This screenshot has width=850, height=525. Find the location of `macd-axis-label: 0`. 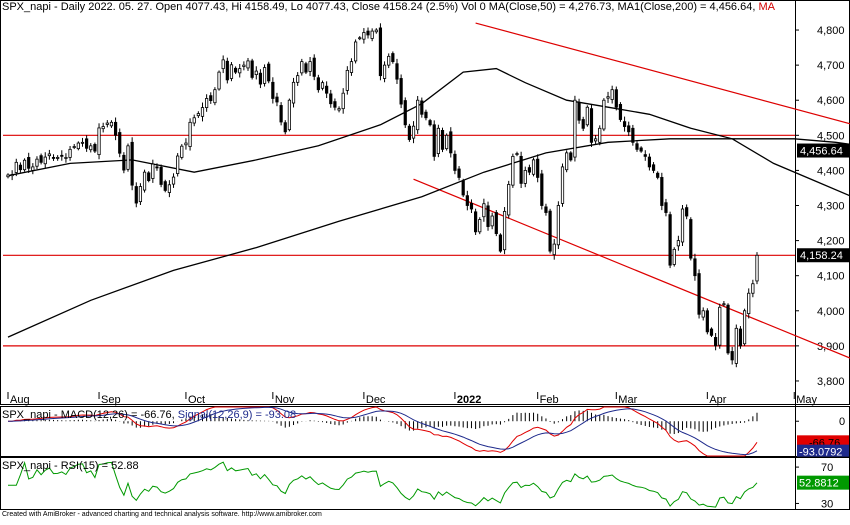

macd-axis-label: 0 is located at coordinates (842, 422).